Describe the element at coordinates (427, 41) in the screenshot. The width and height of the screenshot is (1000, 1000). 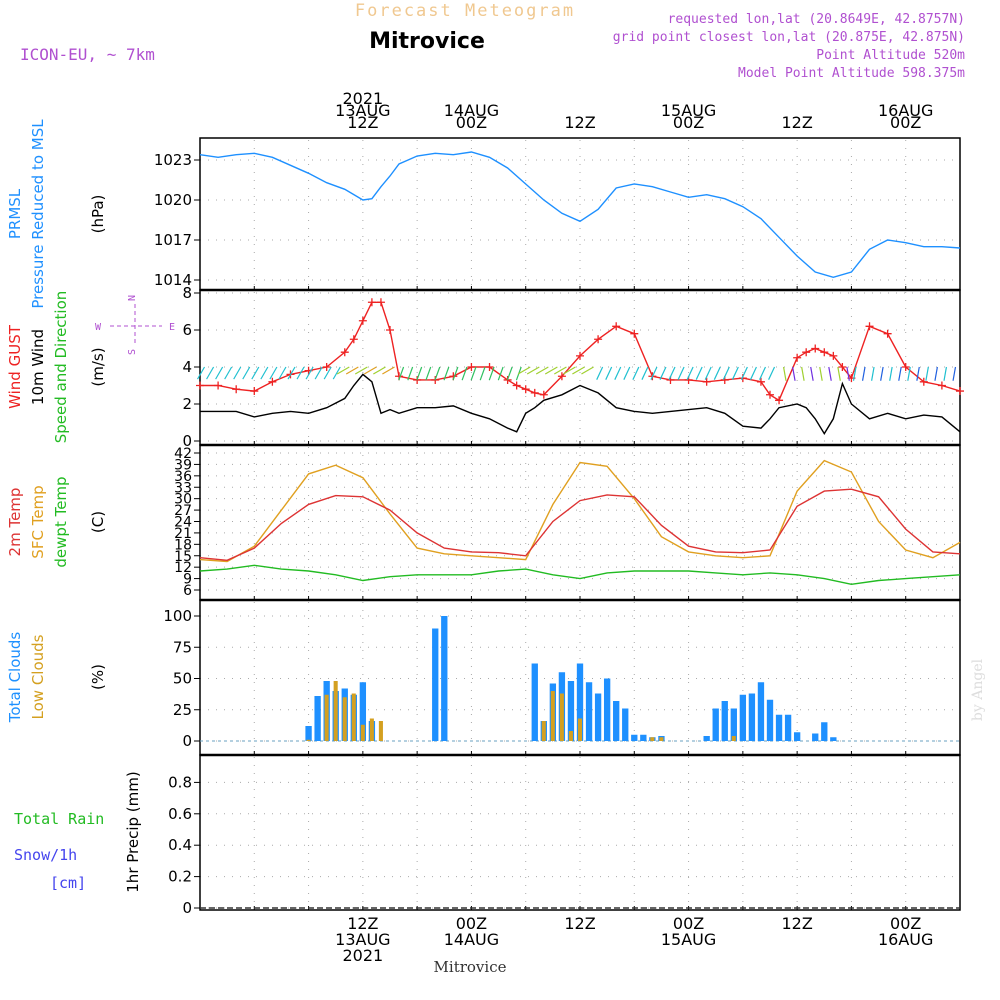
I see `location-title: Mitrovice` at that location.